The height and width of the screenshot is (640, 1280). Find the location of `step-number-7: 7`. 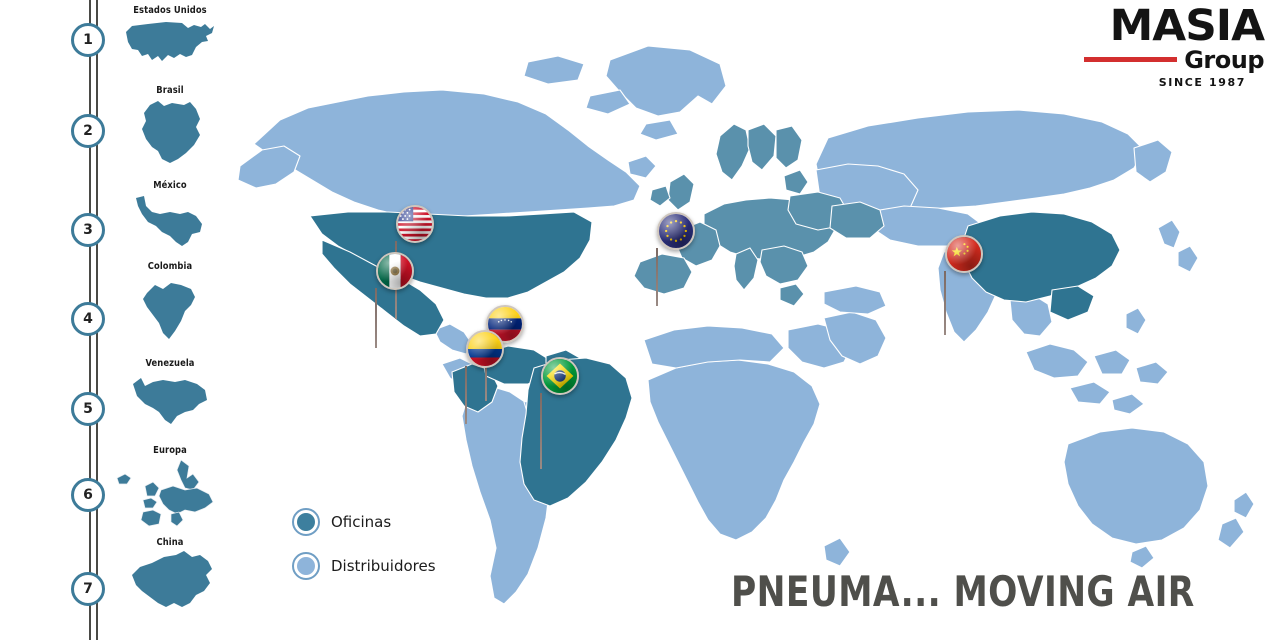

step-number-7: 7 is located at coordinates (88, 589).